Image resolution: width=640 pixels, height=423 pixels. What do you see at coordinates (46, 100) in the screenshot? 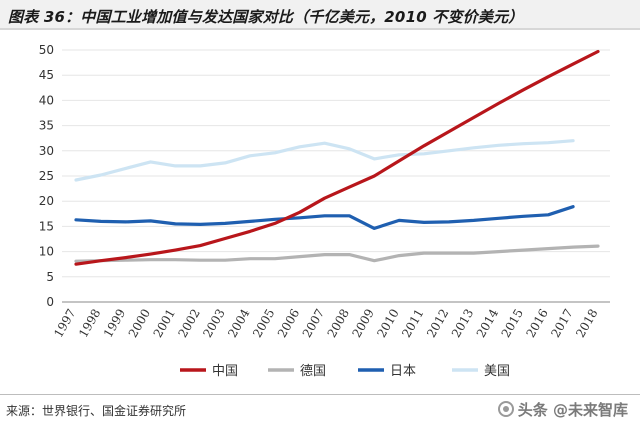
I see `y-tick-label: 40` at bounding box center [46, 100].